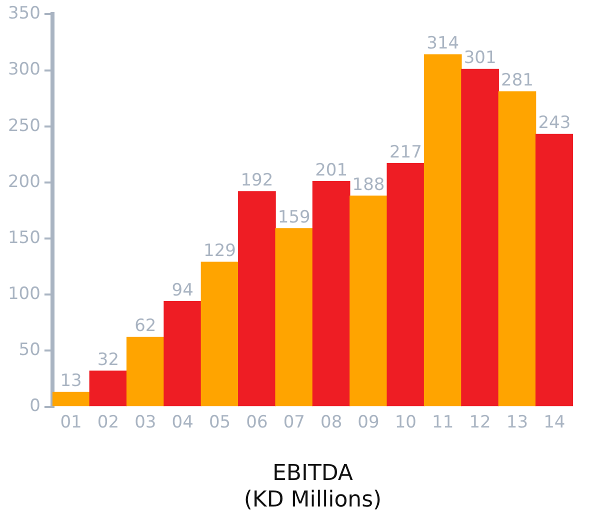 The width and height of the screenshot is (595, 522). What do you see at coordinates (480, 58) in the screenshot?
I see `data-label: 301` at bounding box center [480, 58].